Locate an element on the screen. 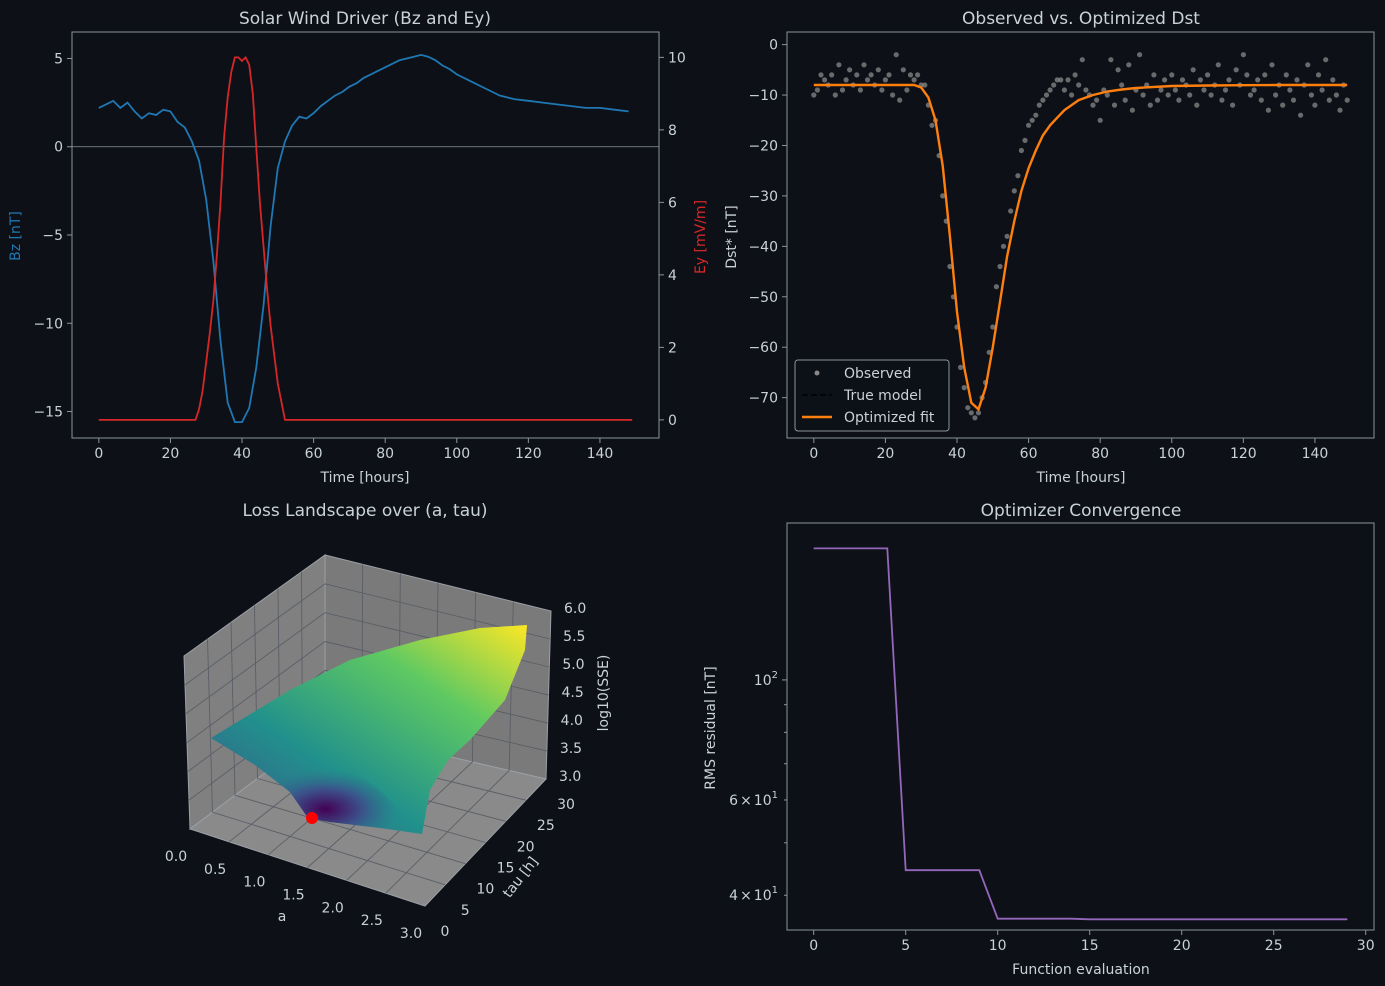 This screenshot has height=986, width=1385. panel2-y-tick-label: −20 is located at coordinates (763, 146).